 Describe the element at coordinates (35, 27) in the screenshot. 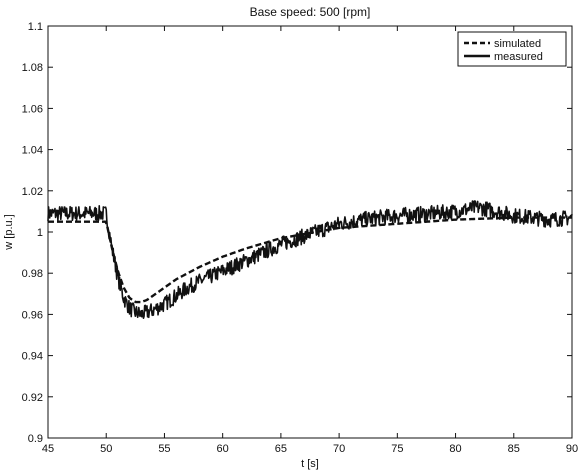

I see `y-tick-label: 1.1` at that location.